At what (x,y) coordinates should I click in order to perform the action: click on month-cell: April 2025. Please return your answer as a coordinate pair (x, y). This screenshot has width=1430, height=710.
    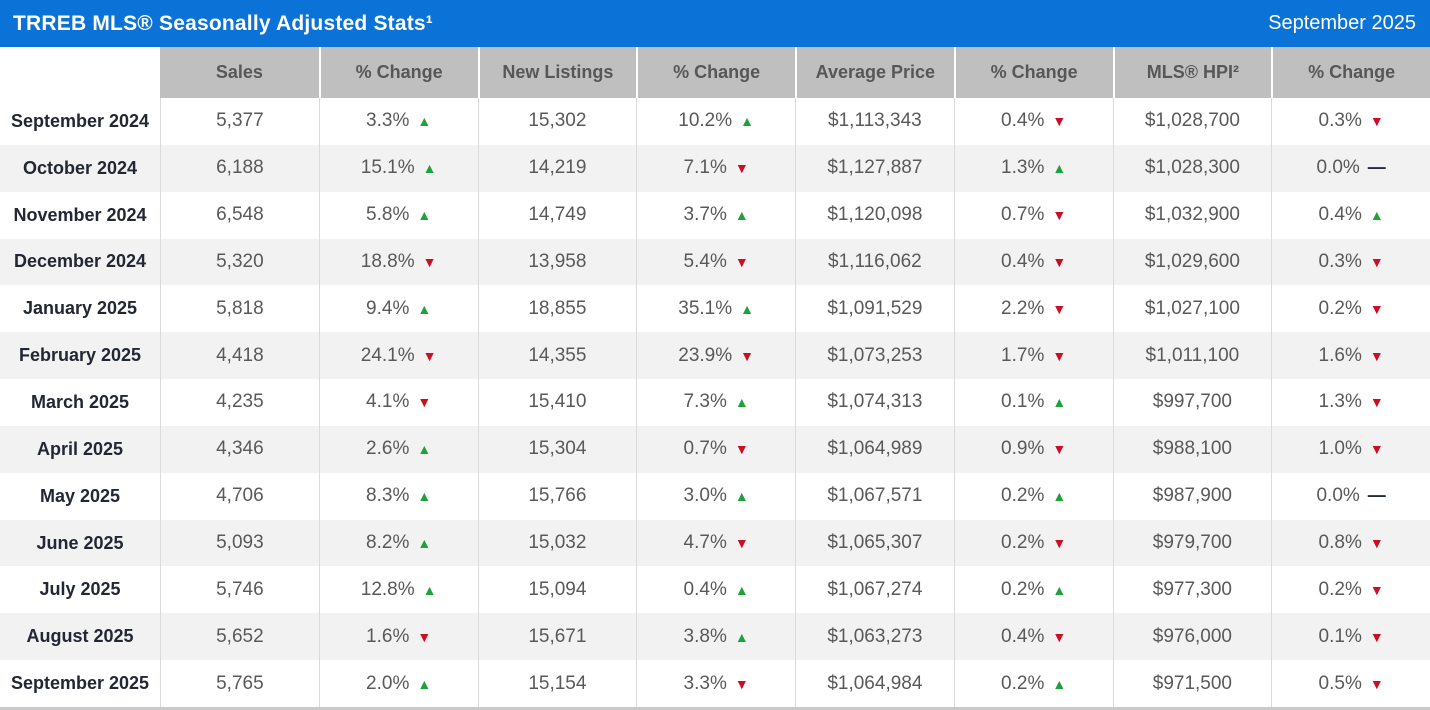
    Looking at the image, I should click on (80, 448).